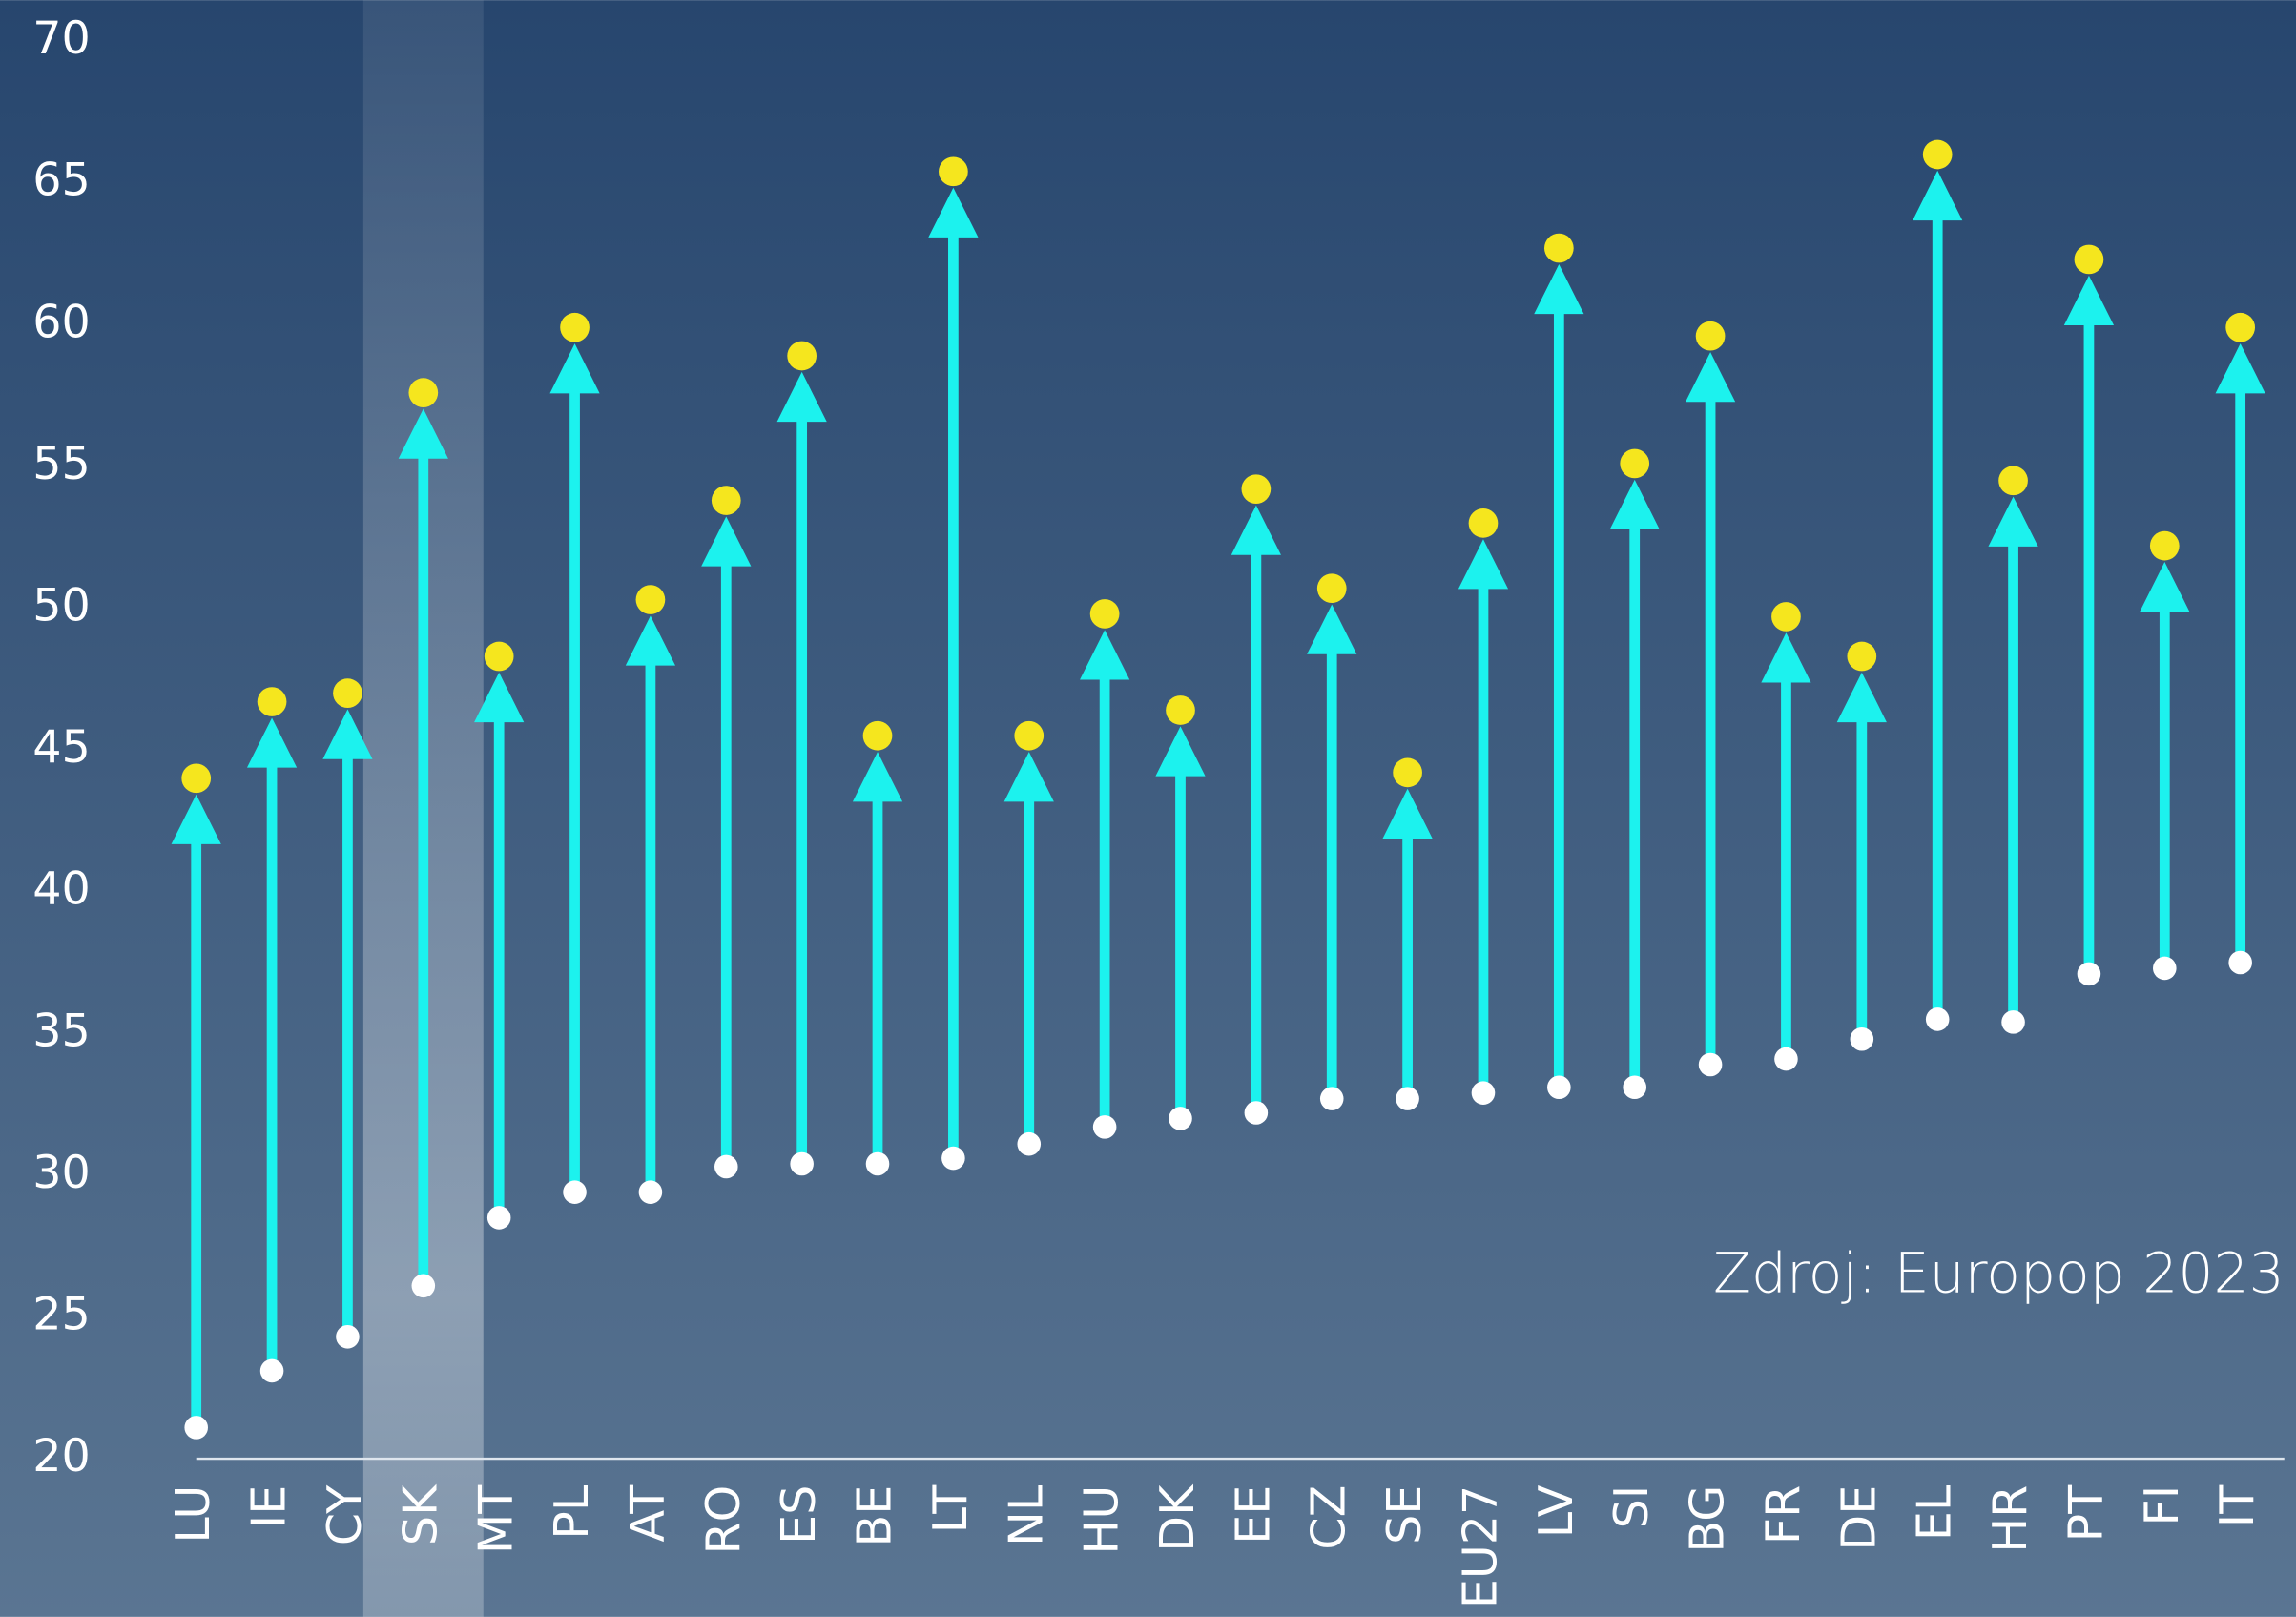 The height and width of the screenshot is (1617, 2296). I want to click on y-tick-label: 30, so click(61, 1173).